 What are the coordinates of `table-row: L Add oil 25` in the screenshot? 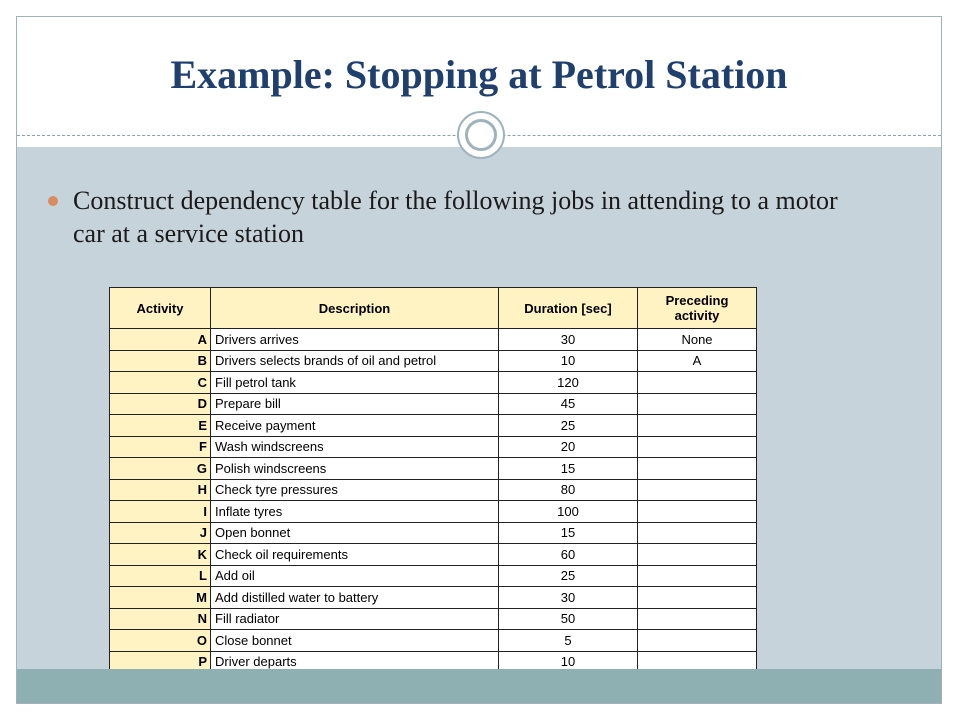 It's located at (433, 575).